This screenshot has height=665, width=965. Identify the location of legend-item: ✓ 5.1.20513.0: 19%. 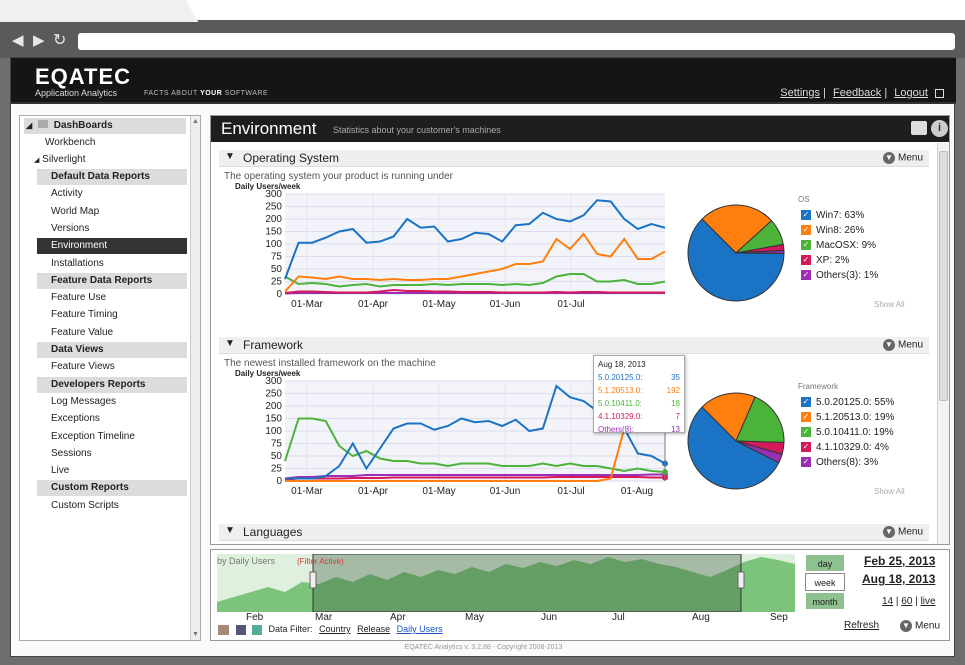
(847, 417).